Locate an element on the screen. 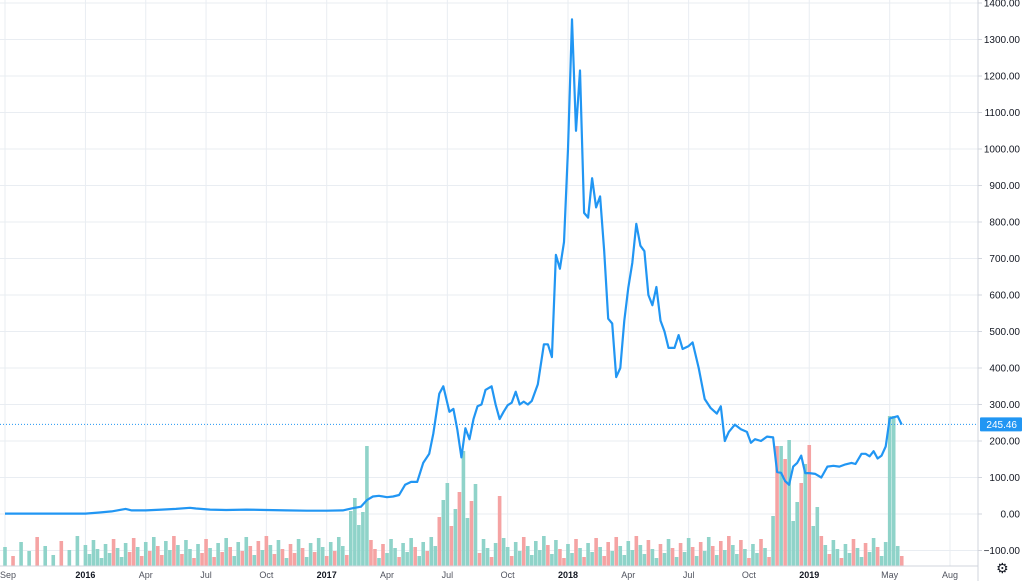 This screenshot has width=1024, height=586. y-tick-label: 300.00 is located at coordinates (1004, 405).